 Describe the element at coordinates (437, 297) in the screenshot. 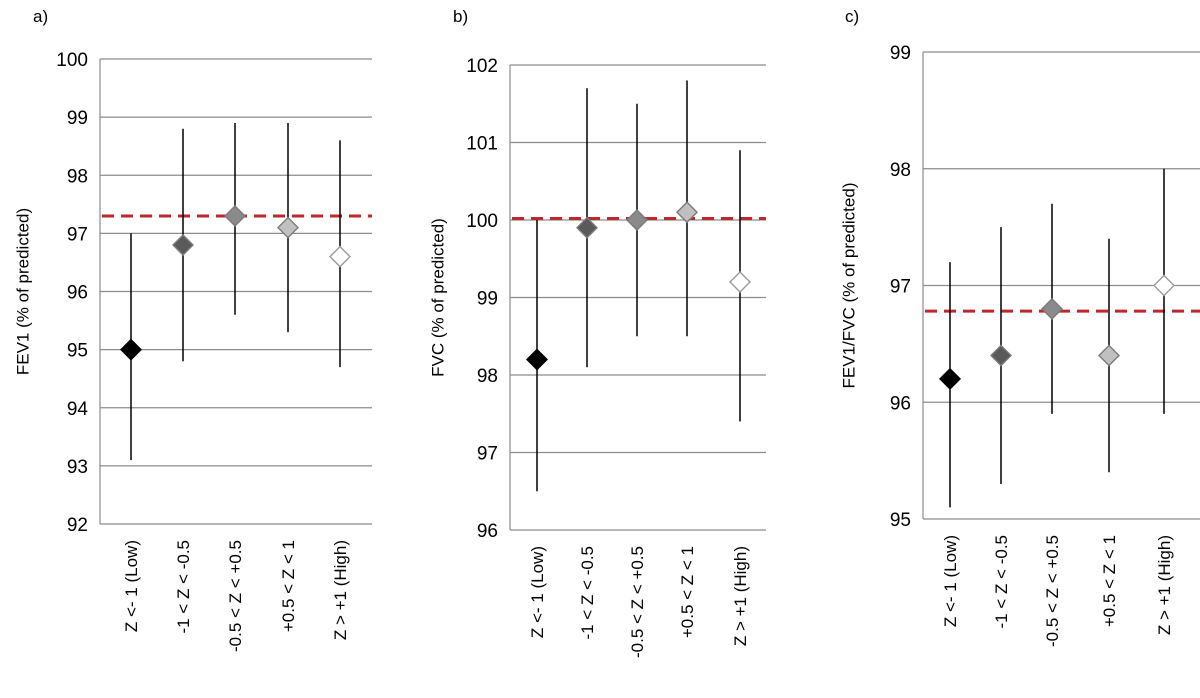

I see `y-axis-title: FVC (% of predicted)` at that location.